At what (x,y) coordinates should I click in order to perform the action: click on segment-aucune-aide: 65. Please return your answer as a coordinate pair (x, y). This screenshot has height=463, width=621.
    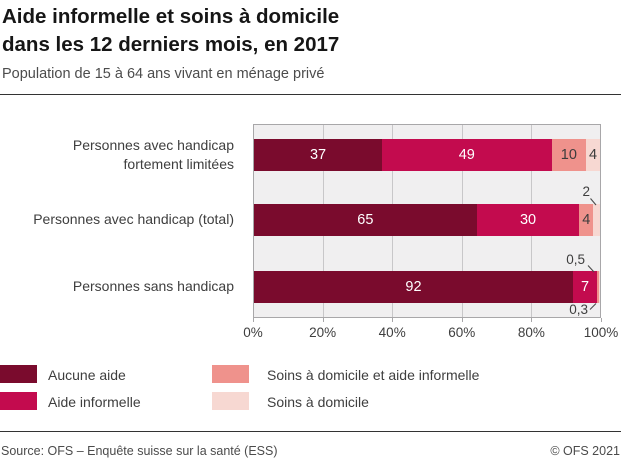
    Looking at the image, I should click on (365, 220).